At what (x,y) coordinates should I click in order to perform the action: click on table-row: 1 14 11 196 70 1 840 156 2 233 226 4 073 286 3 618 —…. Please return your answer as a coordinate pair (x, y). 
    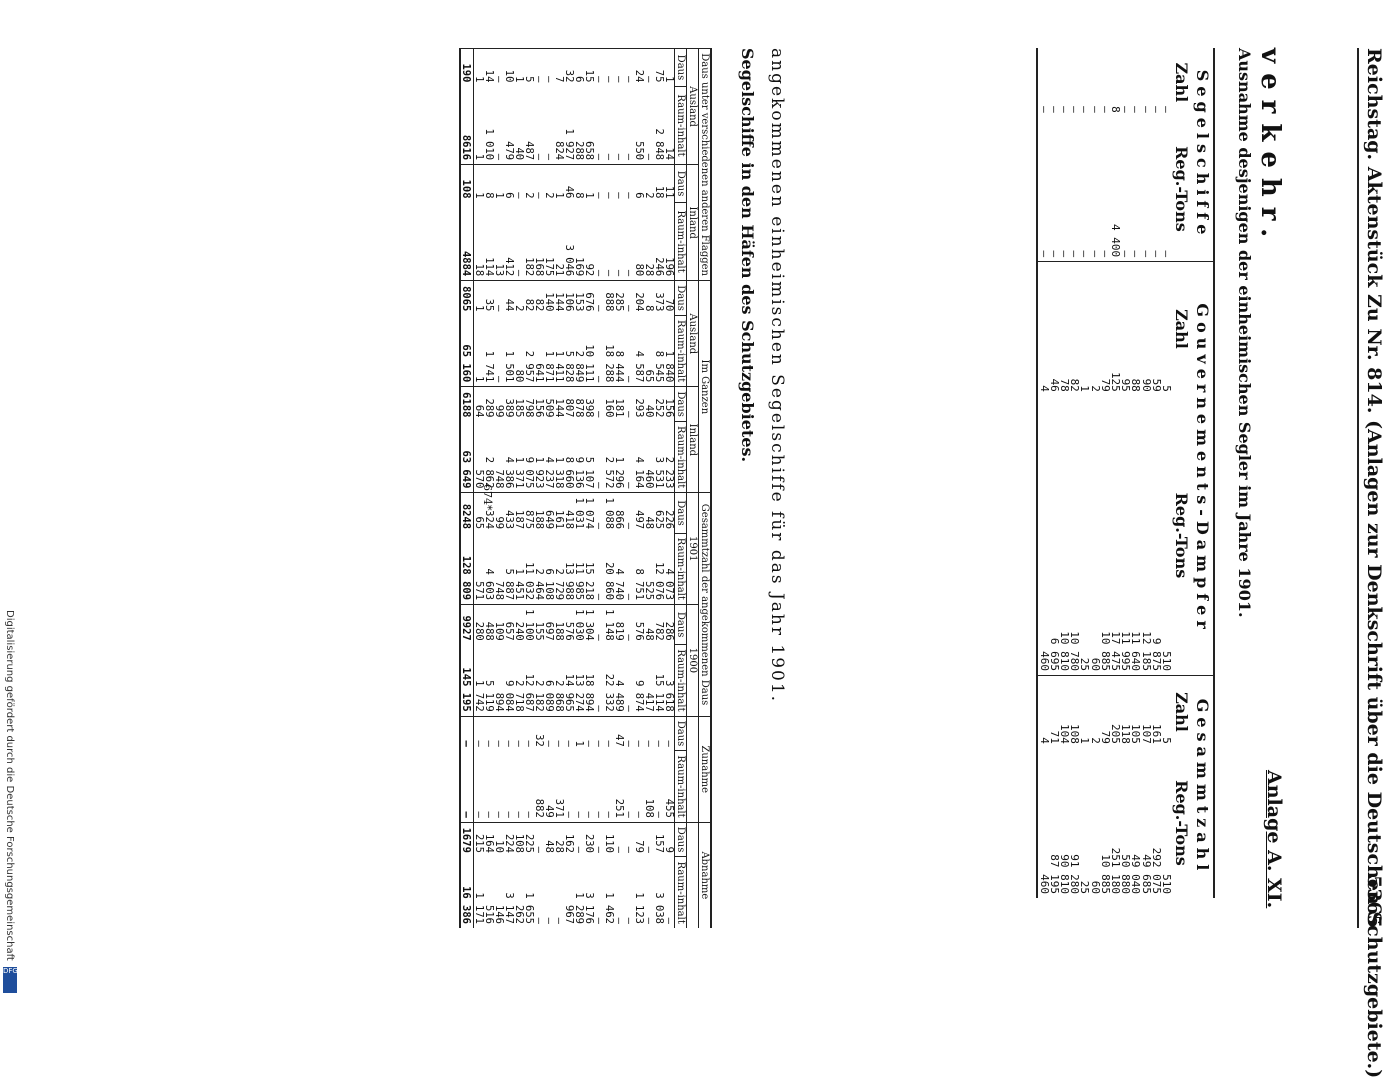
    Looking at the image, I should click on (669, 488).